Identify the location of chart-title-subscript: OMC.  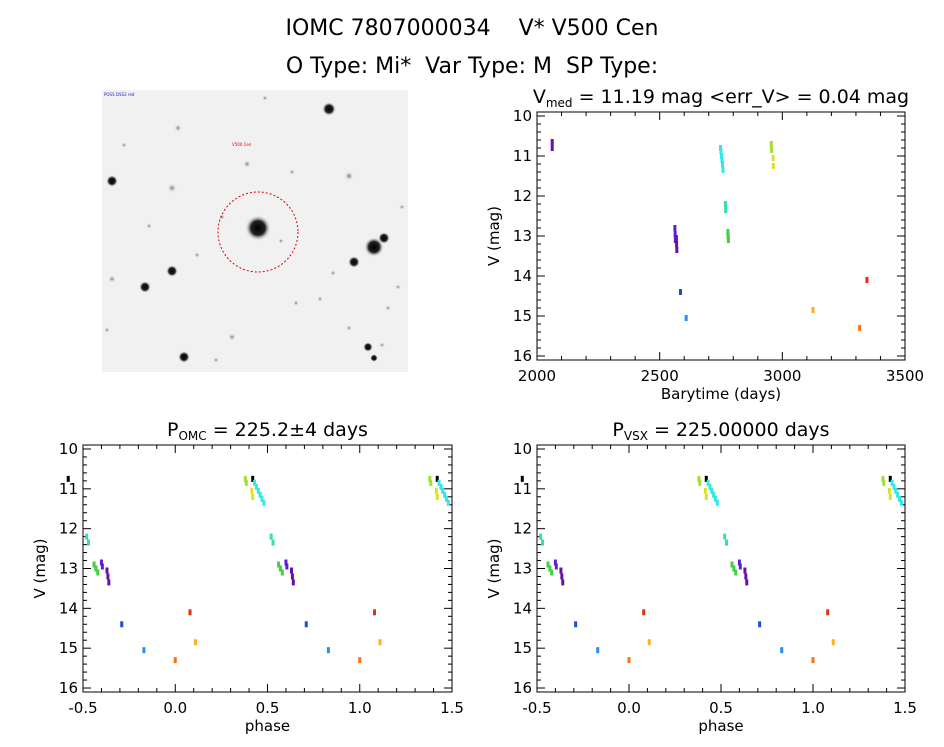
(192, 436).